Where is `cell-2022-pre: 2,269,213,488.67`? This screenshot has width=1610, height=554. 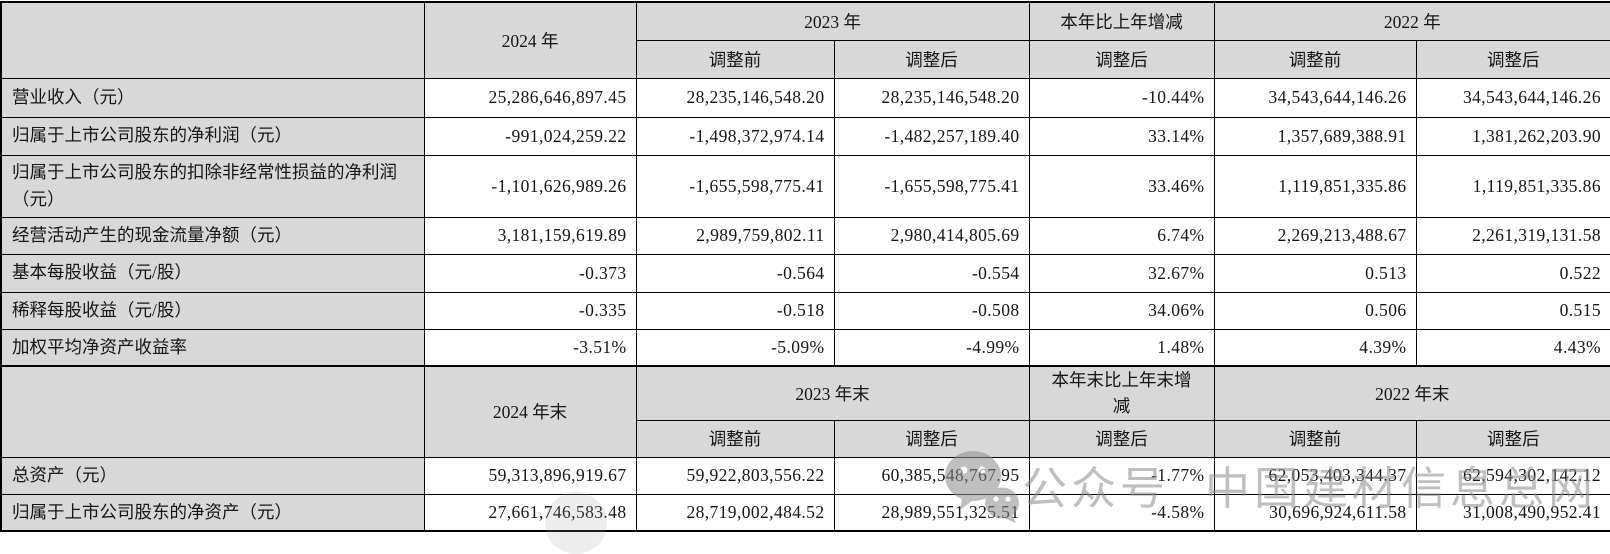 cell-2022-pre: 2,269,213,488.67 is located at coordinates (1315, 235).